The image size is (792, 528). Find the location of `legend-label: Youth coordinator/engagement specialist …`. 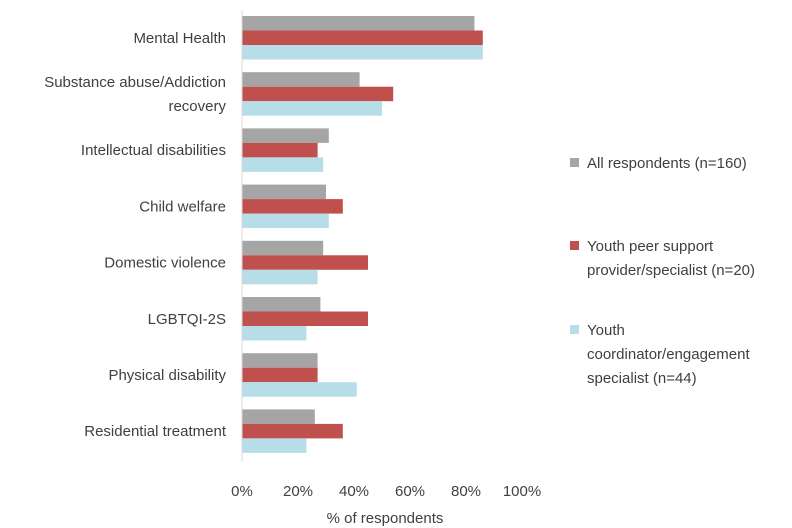

legend-label: Youth coordinator/engagement specialist … is located at coordinates (668, 354).